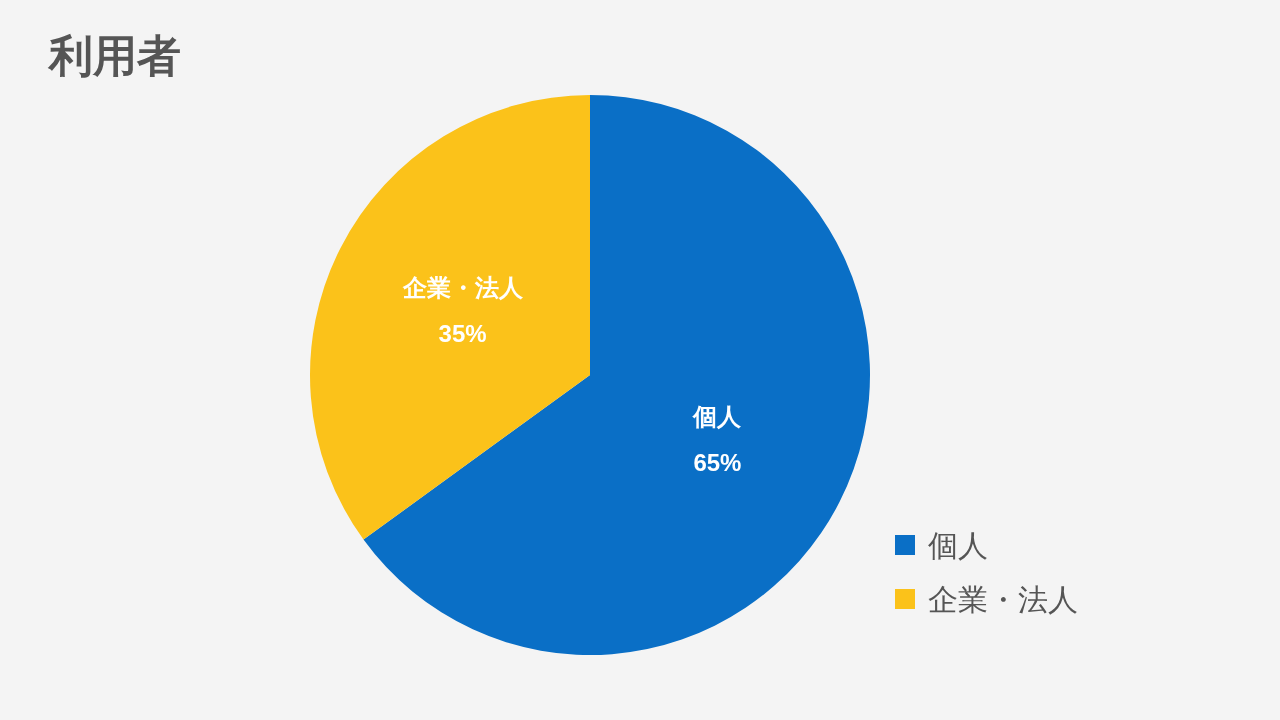 This screenshot has width=1280, height=720. I want to click on legend-label: 個人, so click(958, 545).